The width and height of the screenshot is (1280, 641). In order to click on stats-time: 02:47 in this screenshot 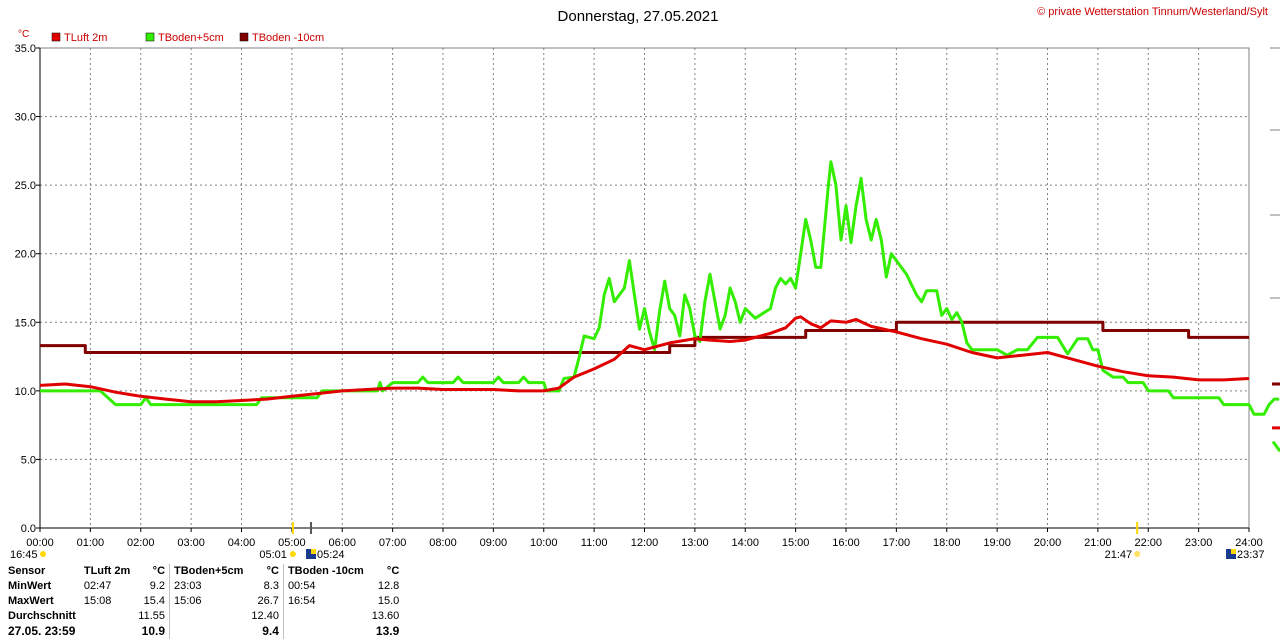, I will do `click(97, 586)`.